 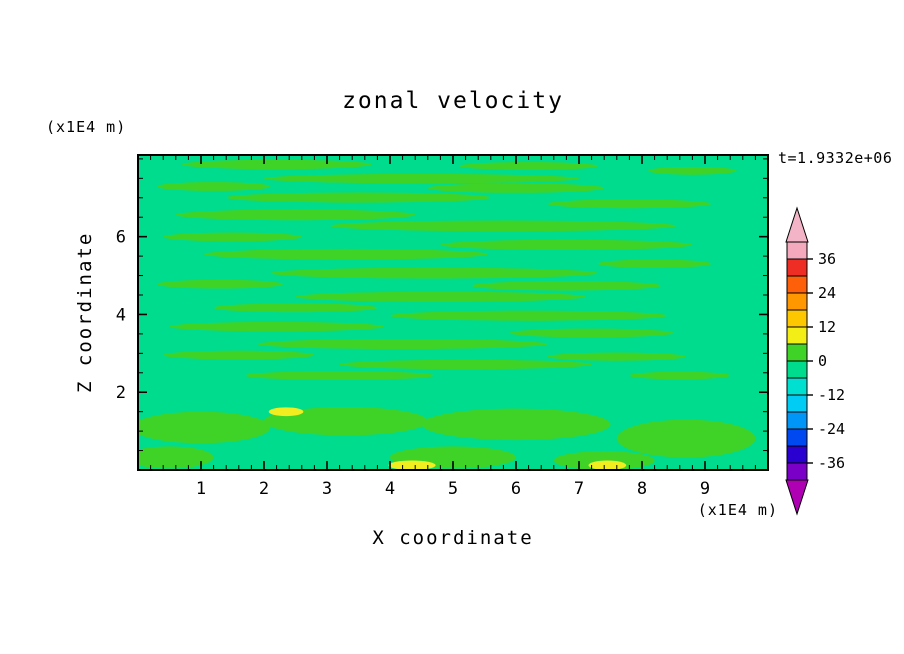 What do you see at coordinates (579, 489) in the screenshot?
I see `x-tick-label: 7` at bounding box center [579, 489].